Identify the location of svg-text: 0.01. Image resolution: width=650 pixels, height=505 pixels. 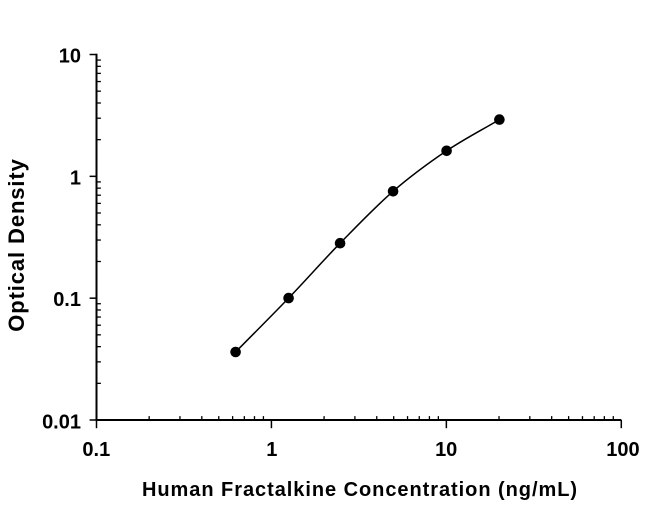
(61, 423).